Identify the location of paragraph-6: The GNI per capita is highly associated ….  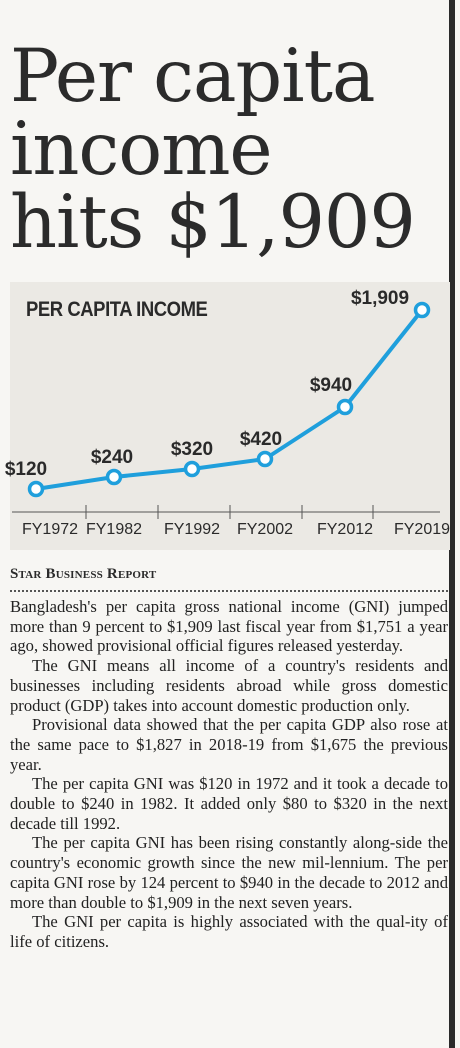
(229, 931).